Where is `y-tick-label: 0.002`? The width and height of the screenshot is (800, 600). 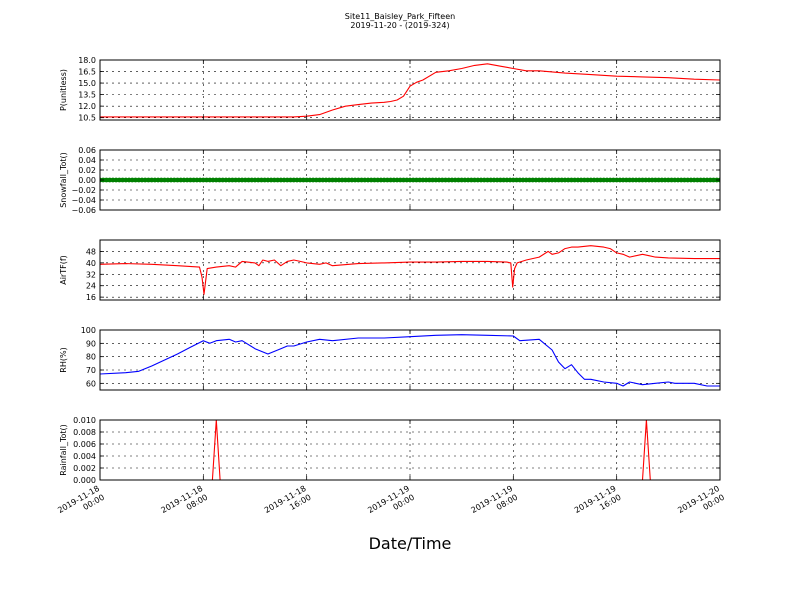
y-tick-label: 0.002 is located at coordinates (84, 468).